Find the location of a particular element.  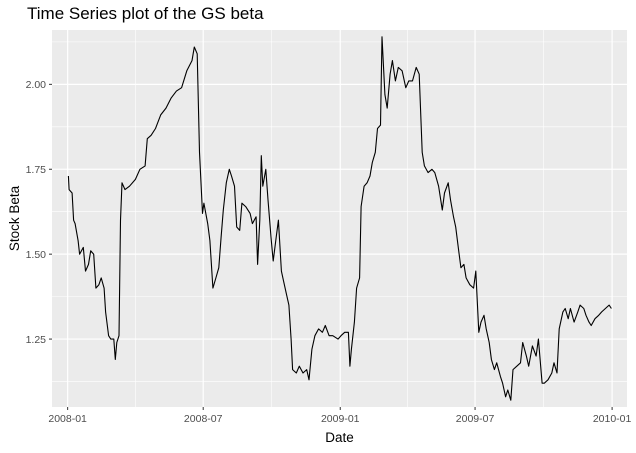

y-tick-label: 1.25 is located at coordinates (36, 340).